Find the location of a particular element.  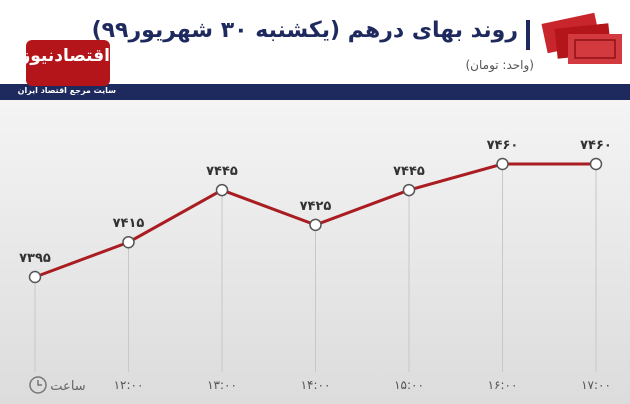

money-icon is located at coordinates (581, 38).